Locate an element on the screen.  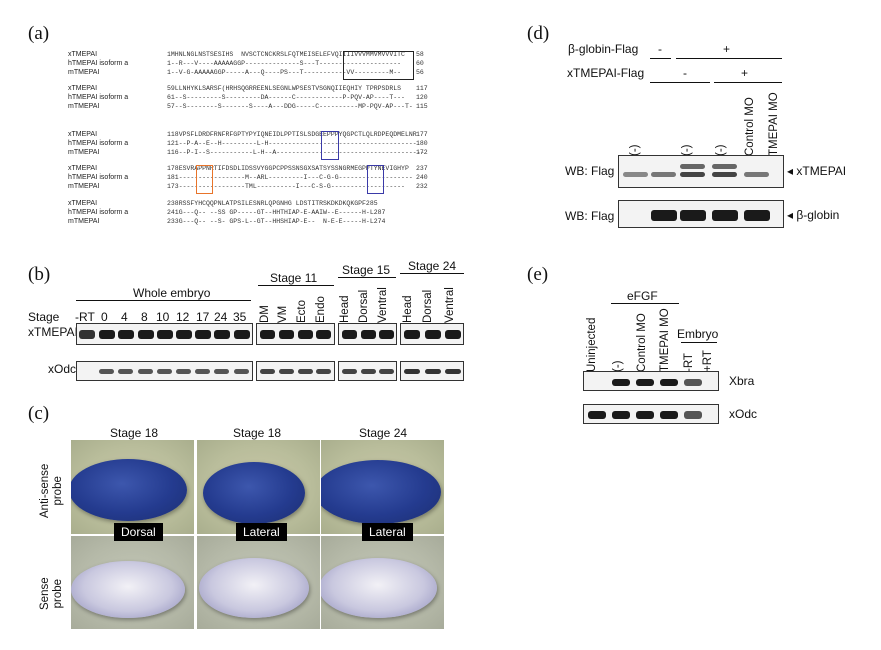
gel-b-xodc-st11 is located at coordinates (295, 371).